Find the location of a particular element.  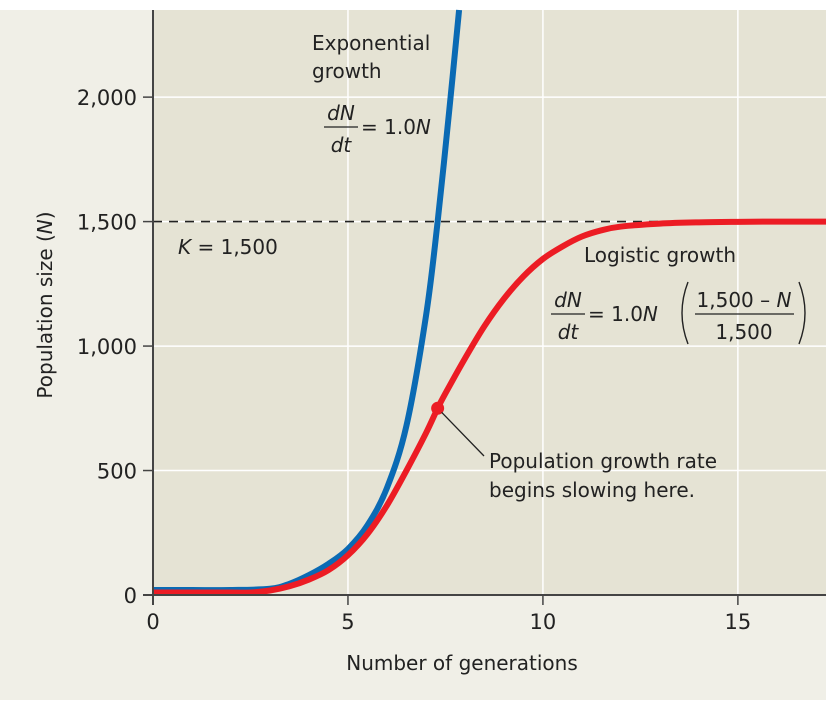

x-tick-label: 15 is located at coordinates (738, 622).